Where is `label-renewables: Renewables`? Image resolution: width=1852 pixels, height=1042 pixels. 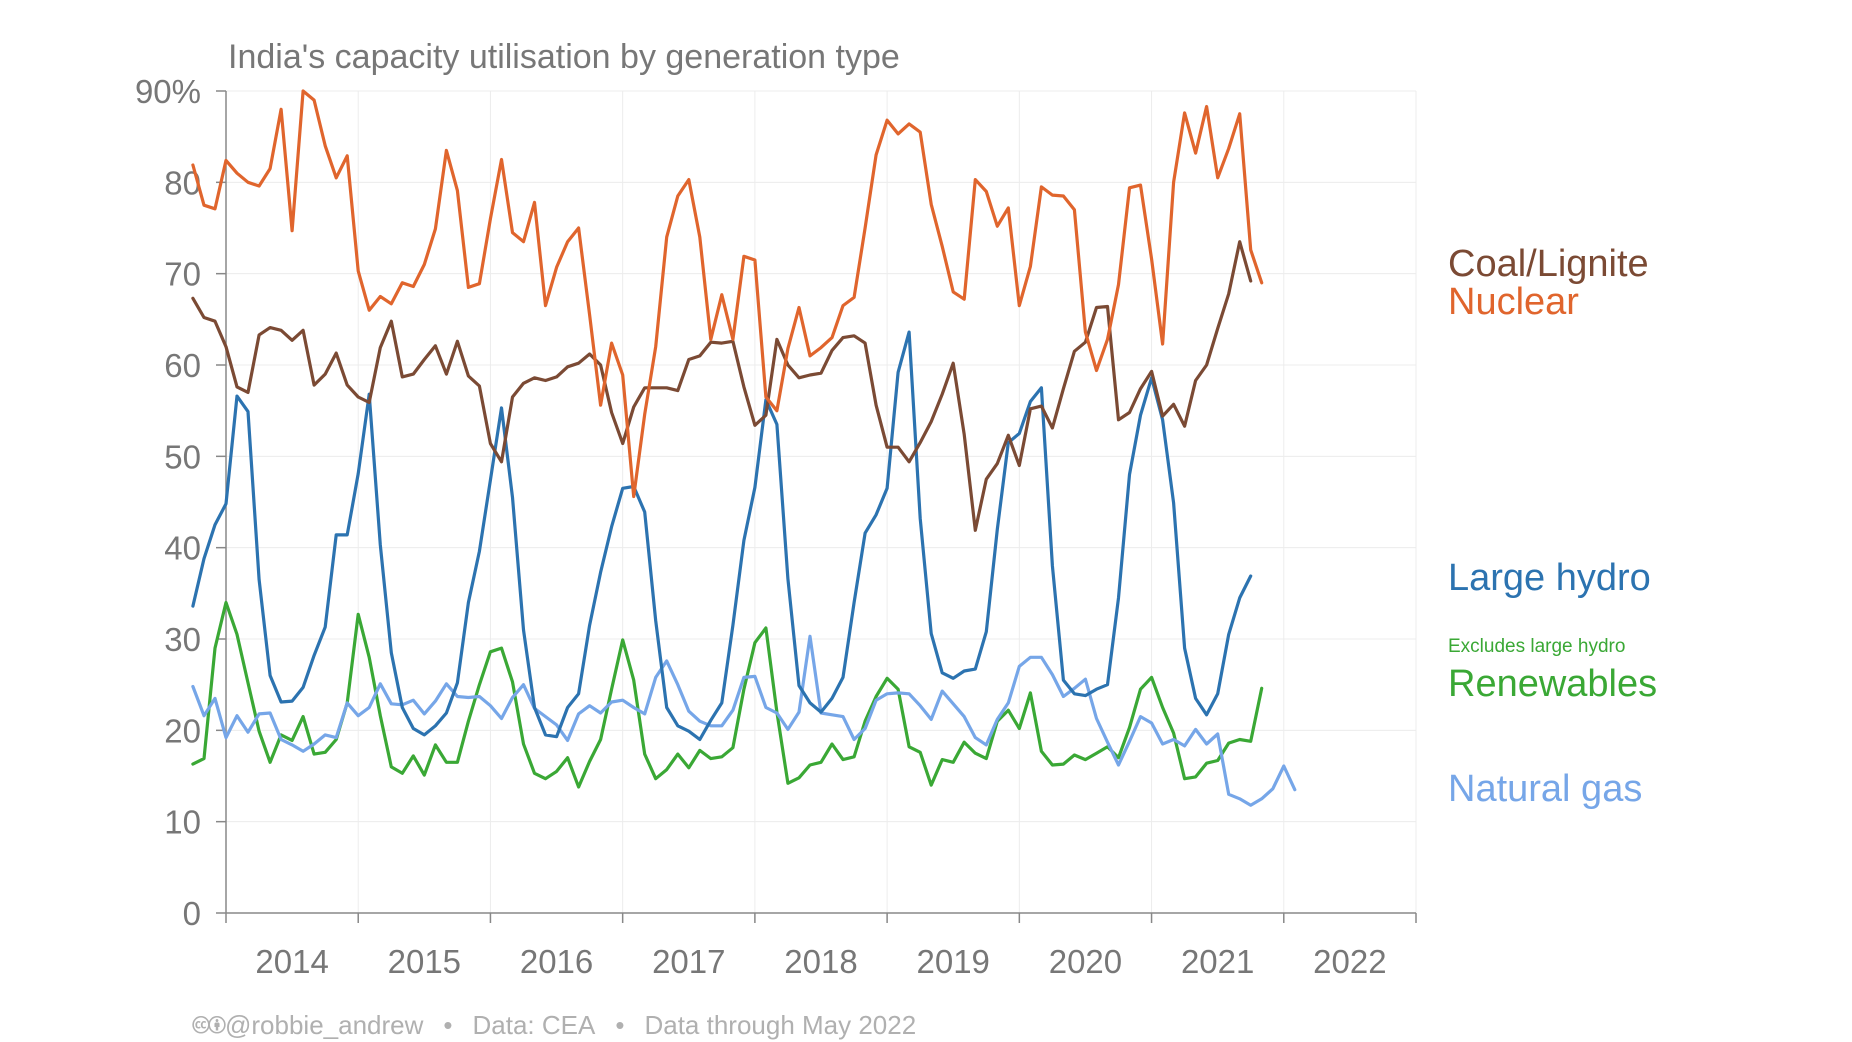
label-renewables: Renewables is located at coordinates (1552, 684).